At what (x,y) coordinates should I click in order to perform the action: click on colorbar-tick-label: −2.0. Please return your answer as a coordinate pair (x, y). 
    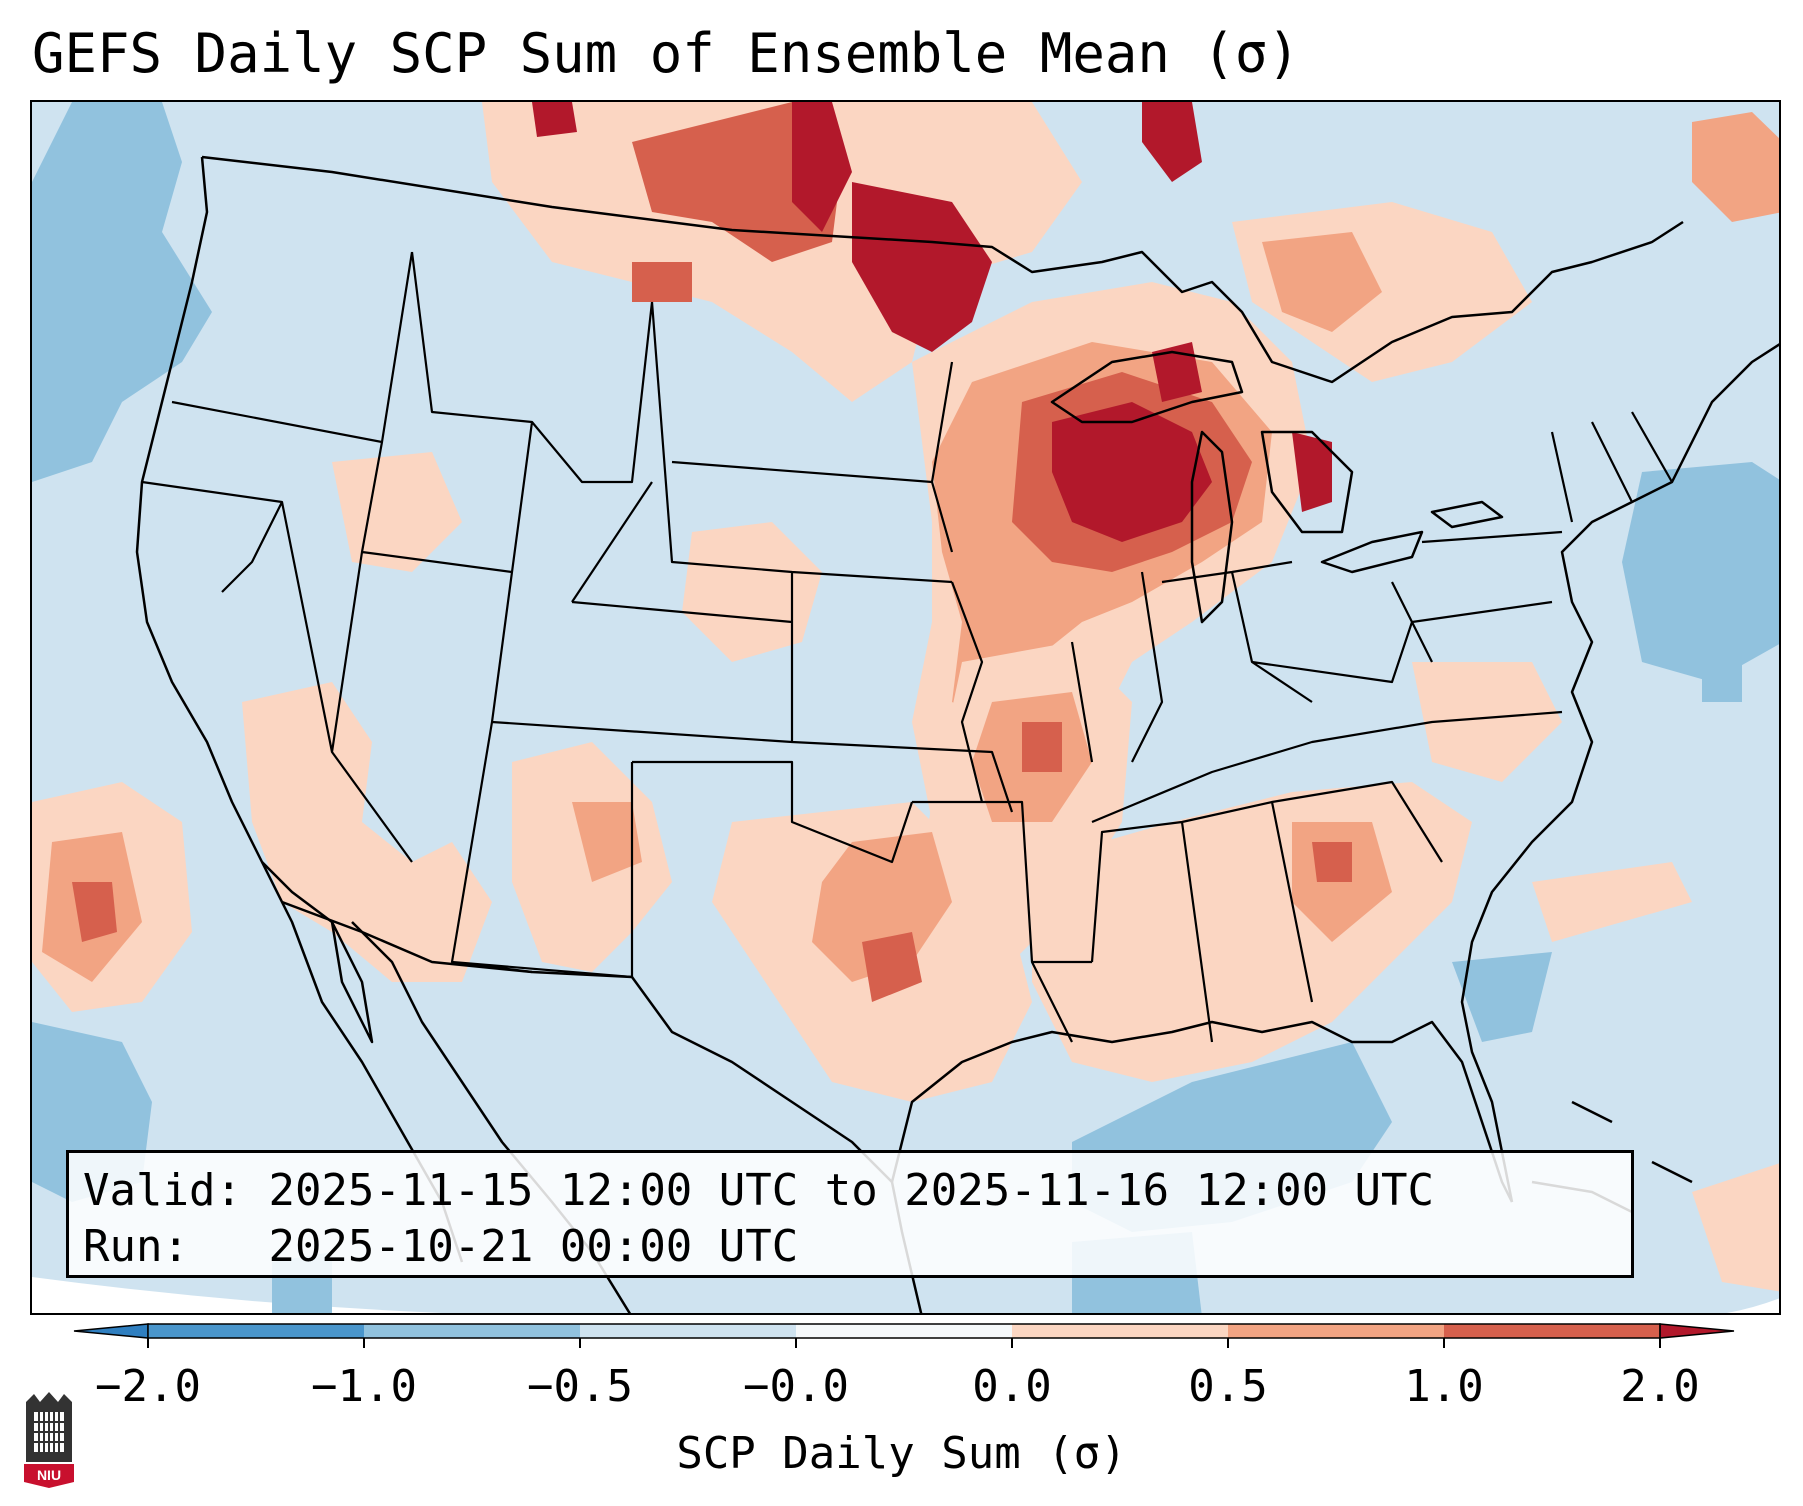
    Looking at the image, I should click on (148, 1386).